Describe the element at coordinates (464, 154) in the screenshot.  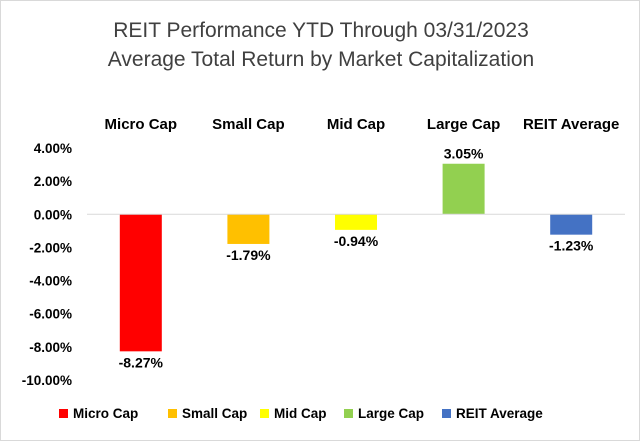
I see `data-label: 3.05%` at that location.